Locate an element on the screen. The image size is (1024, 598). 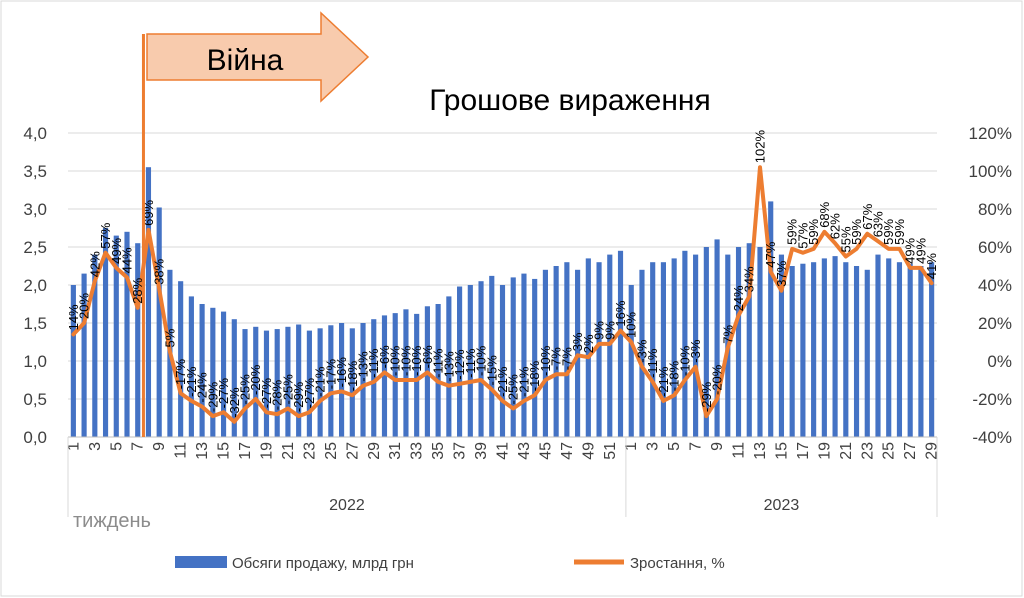
data-label: 67% is located at coordinates (867, 216).